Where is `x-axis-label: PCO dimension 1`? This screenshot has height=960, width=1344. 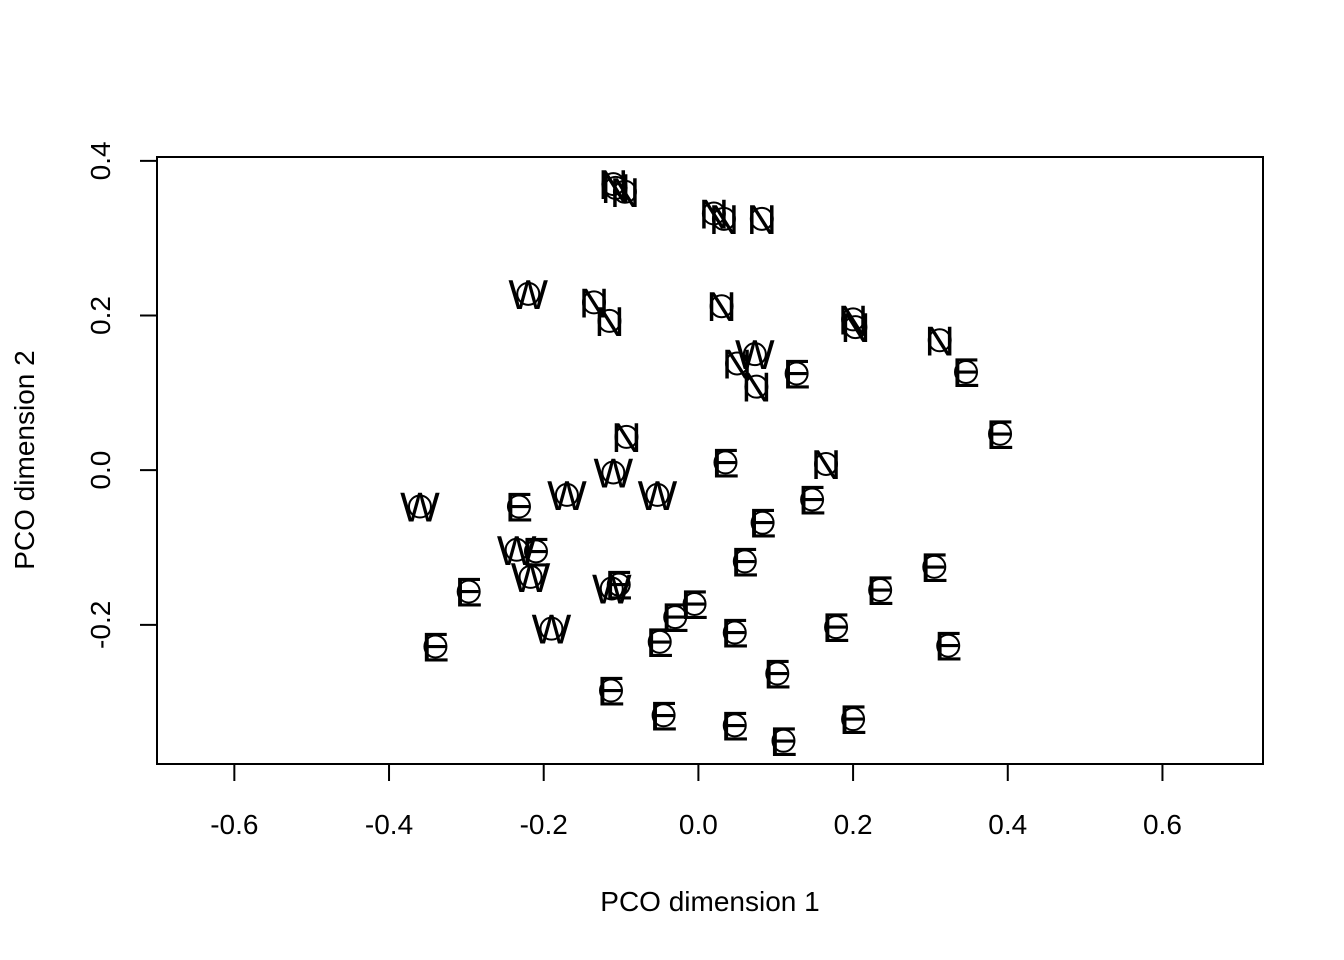 x-axis-label: PCO dimension 1 is located at coordinates (709, 901).